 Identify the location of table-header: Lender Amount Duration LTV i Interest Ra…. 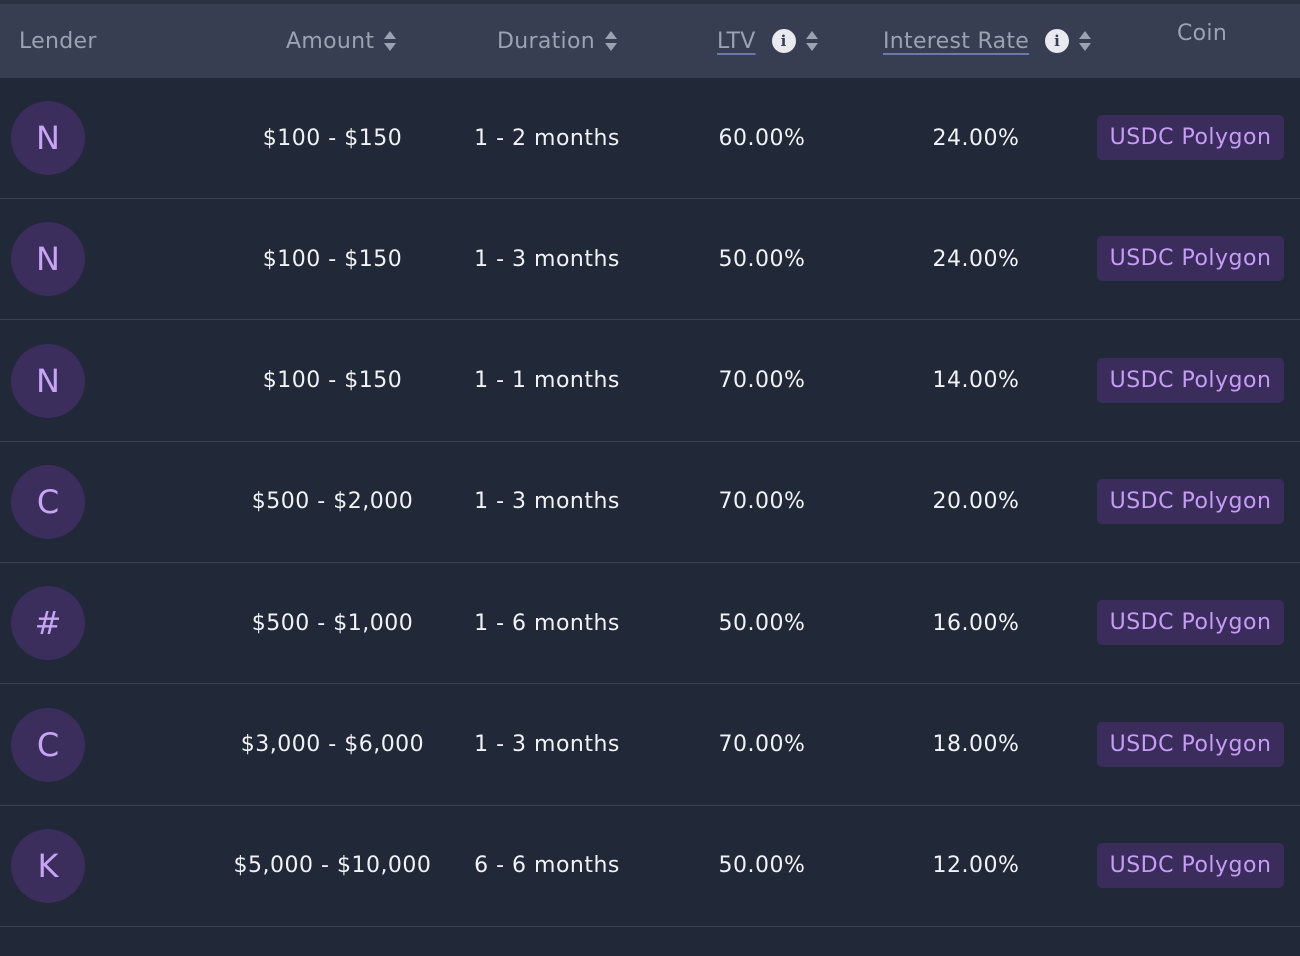
(650, 41).